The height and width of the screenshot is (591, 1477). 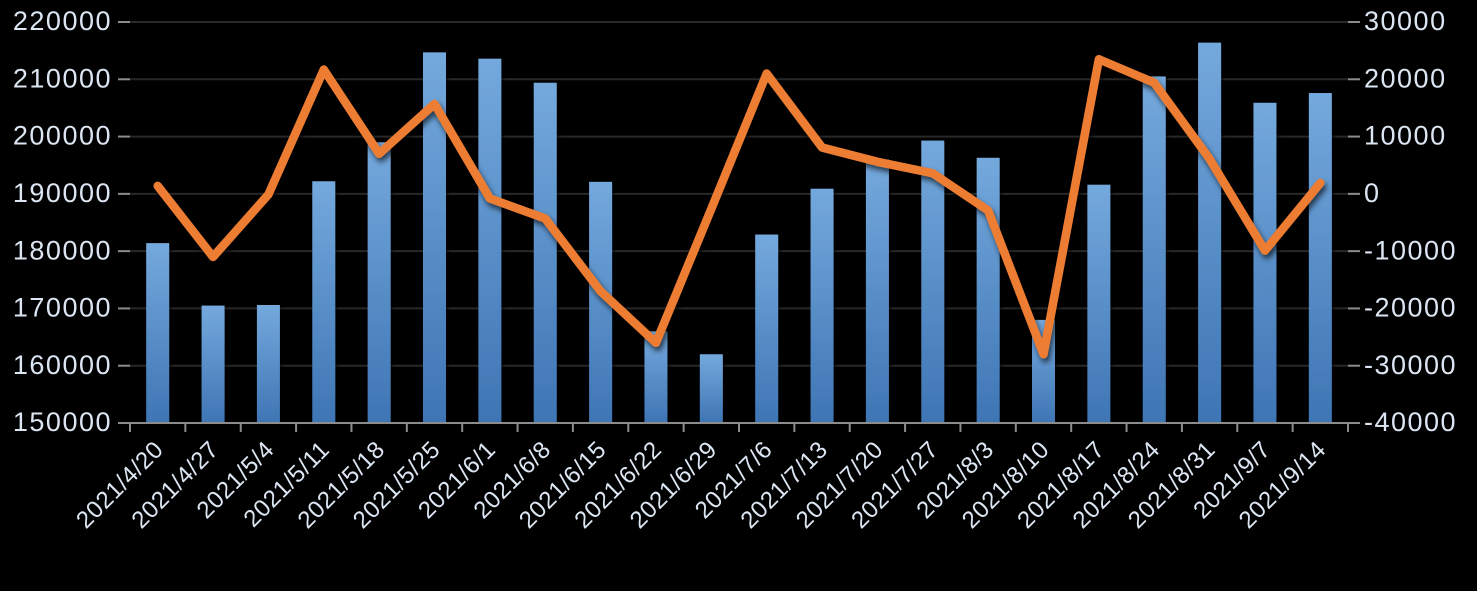 What do you see at coordinates (268, 363) in the screenshot?
I see `bar-2021/5/4` at bounding box center [268, 363].